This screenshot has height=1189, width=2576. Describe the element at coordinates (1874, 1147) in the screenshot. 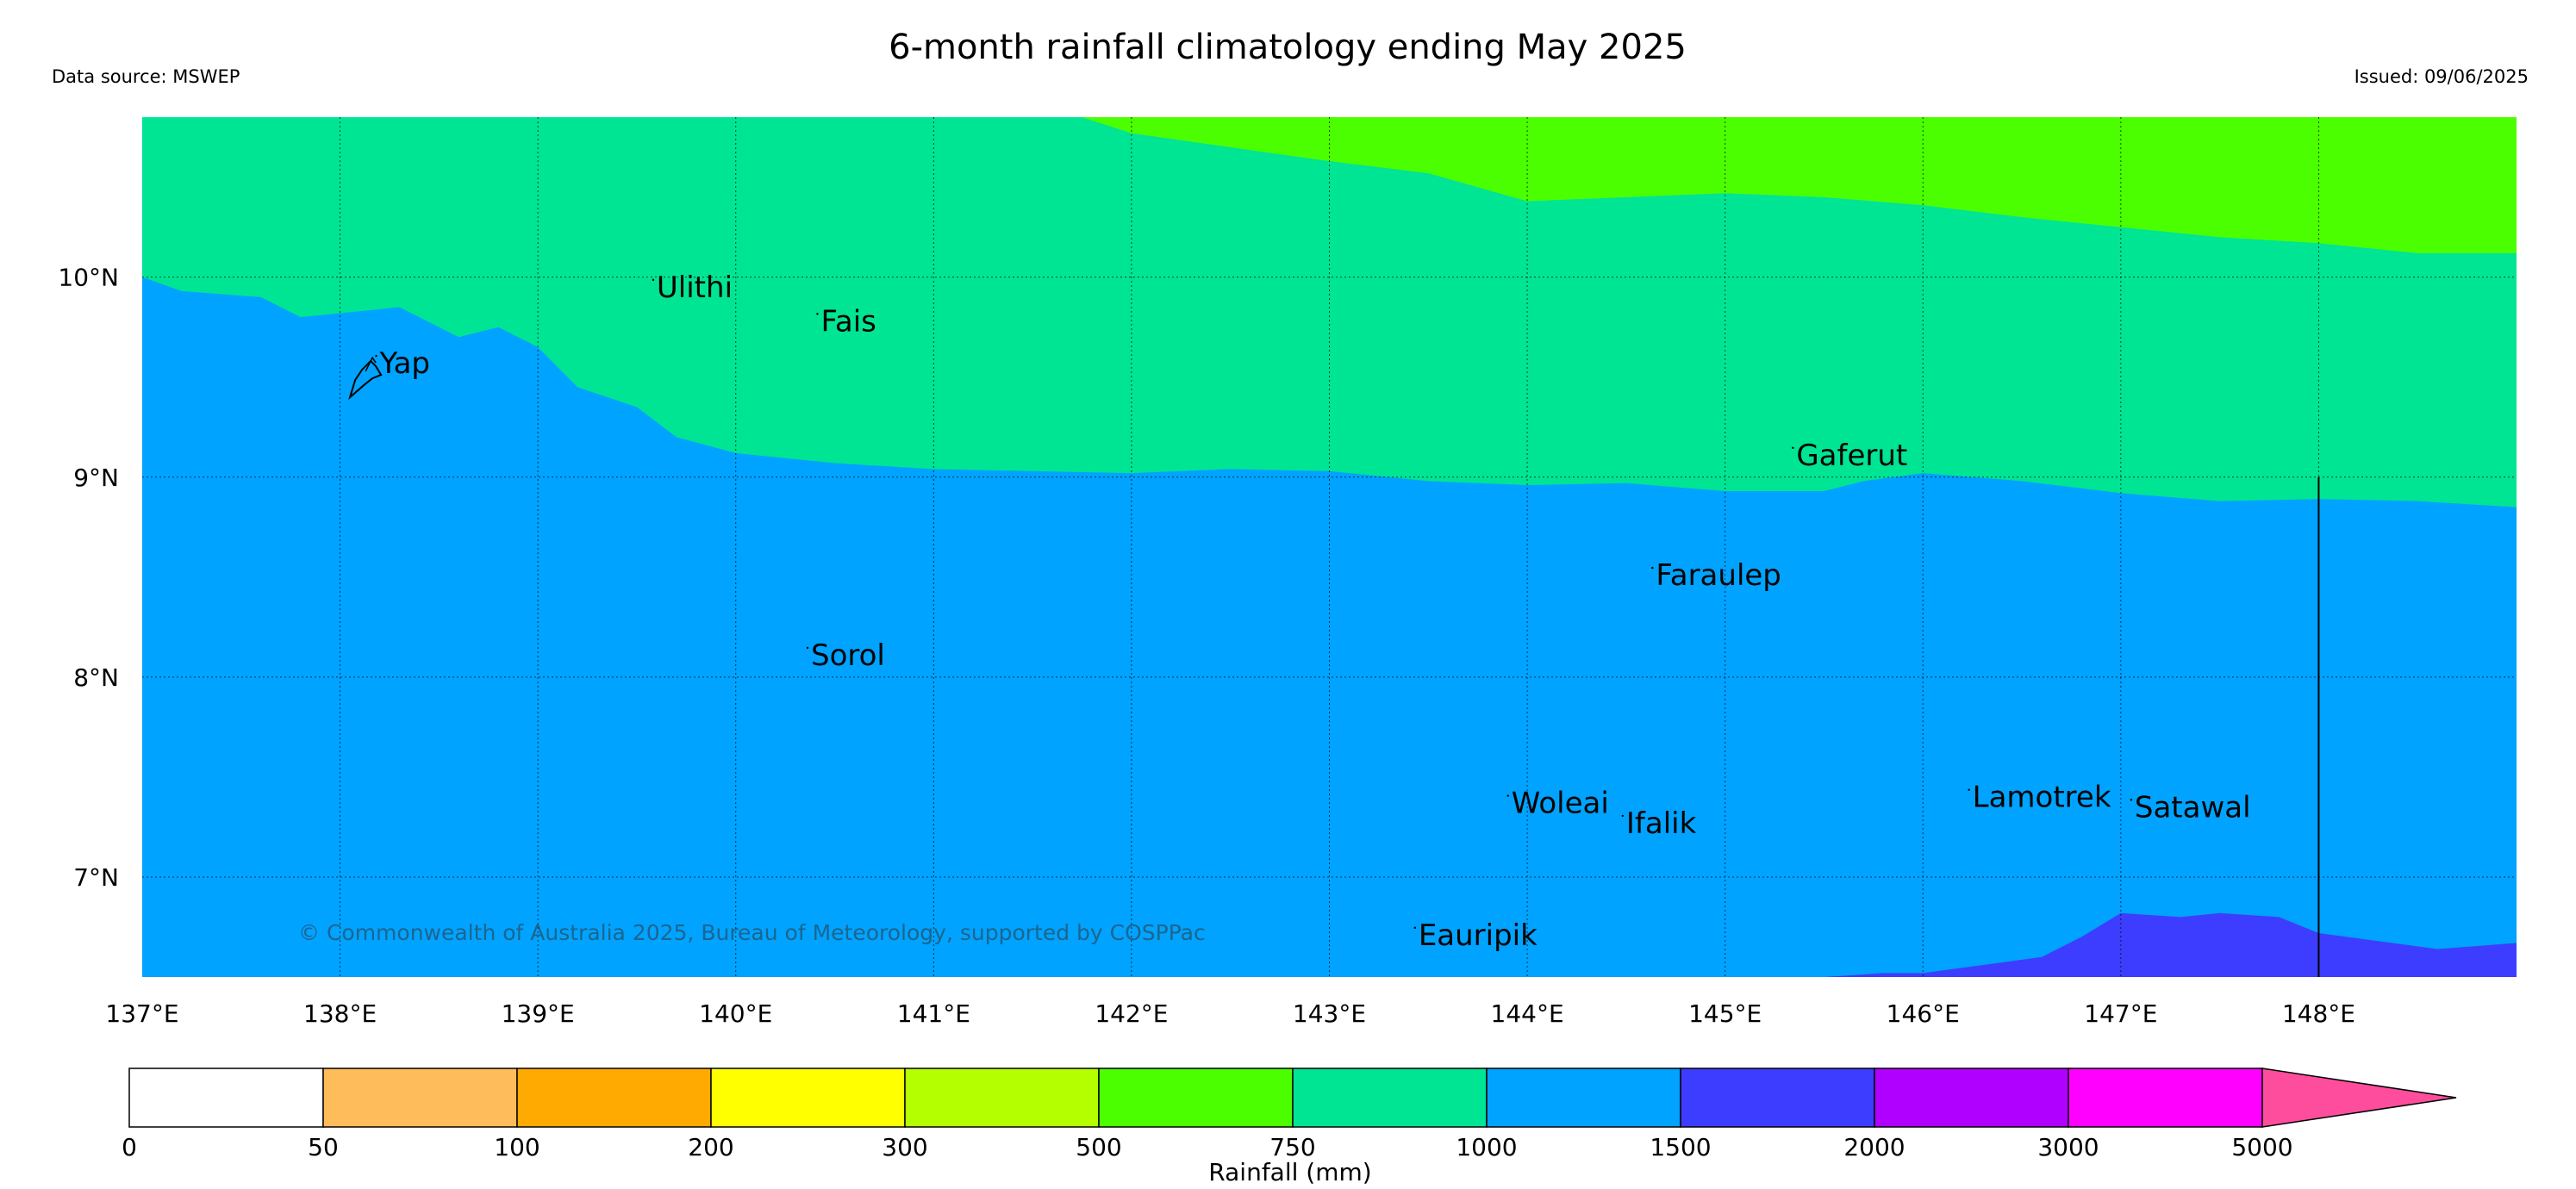

I see `colorbar-tick-label: 2000` at that location.